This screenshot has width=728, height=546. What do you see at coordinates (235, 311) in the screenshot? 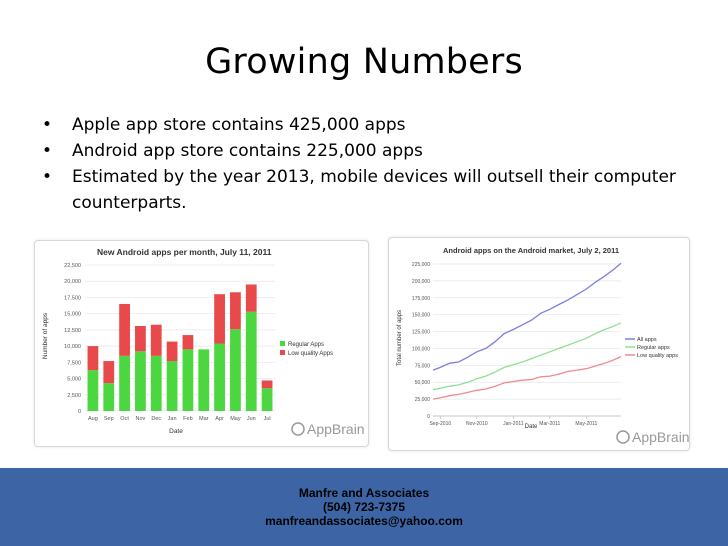
I see `bar-low-quality-may` at bounding box center [235, 311].